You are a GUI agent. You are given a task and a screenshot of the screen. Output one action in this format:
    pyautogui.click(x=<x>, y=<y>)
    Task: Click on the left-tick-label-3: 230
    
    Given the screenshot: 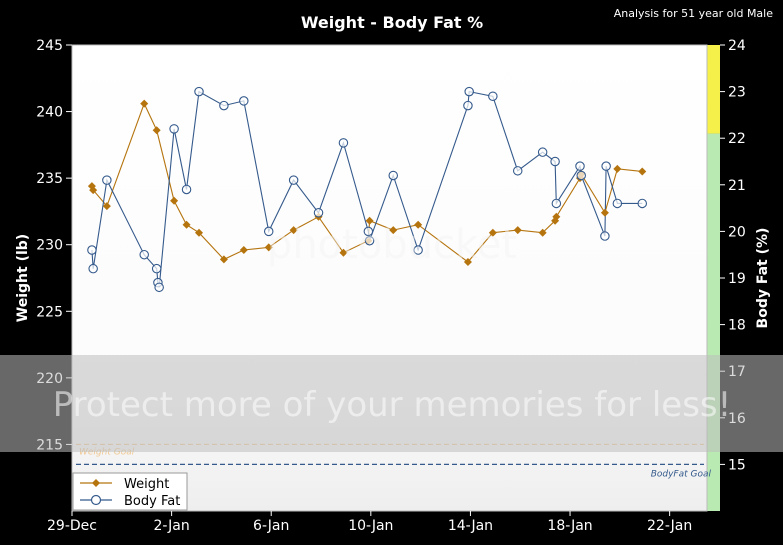 What is the action you would take?
    pyautogui.click(x=49, y=246)
    